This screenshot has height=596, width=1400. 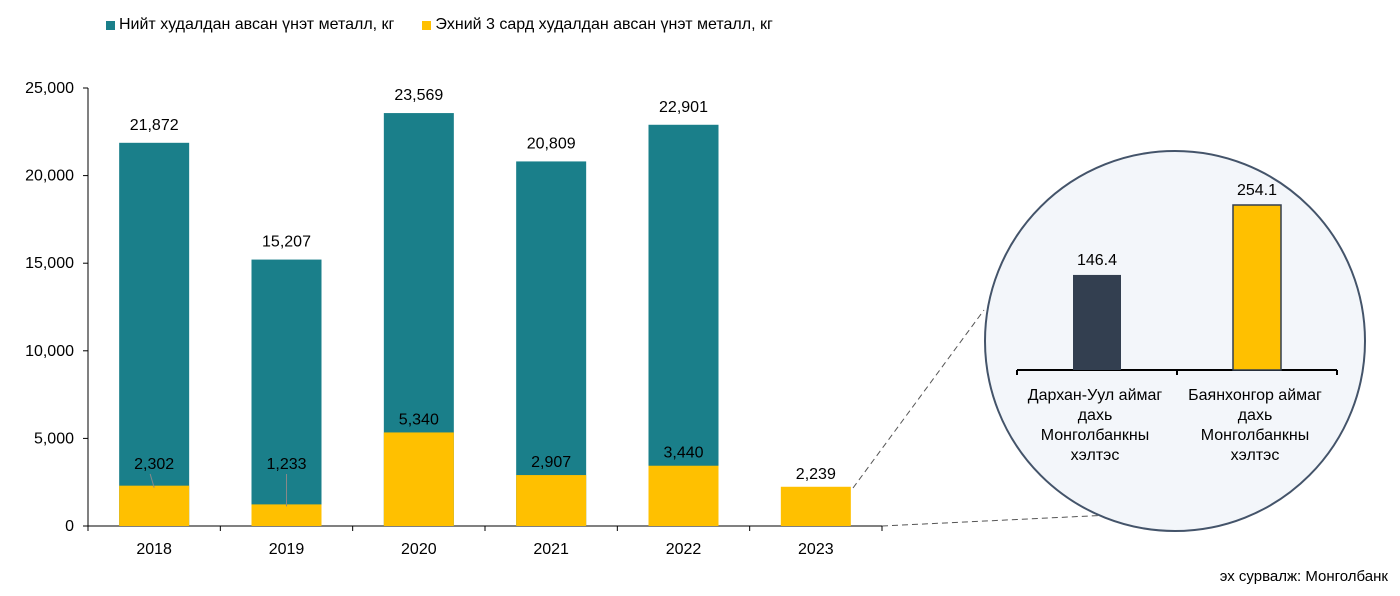 What do you see at coordinates (54, 438) in the screenshot?
I see `y-tick-label: 5,000` at bounding box center [54, 438].